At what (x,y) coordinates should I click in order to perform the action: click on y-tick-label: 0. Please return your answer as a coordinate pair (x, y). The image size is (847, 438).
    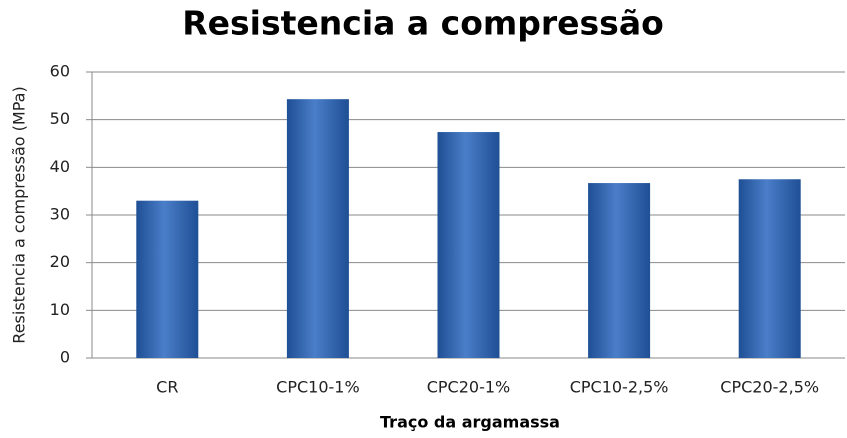
    Looking at the image, I should click on (65, 357).